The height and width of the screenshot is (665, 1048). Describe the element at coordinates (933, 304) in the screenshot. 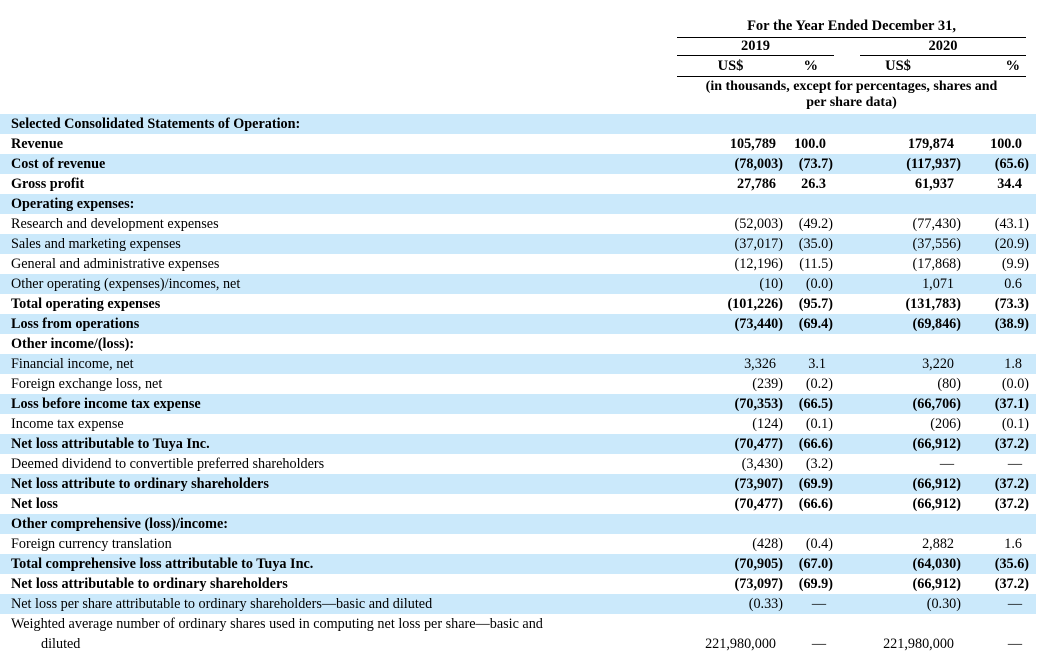

I see `cell-value: (131,783)` at that location.